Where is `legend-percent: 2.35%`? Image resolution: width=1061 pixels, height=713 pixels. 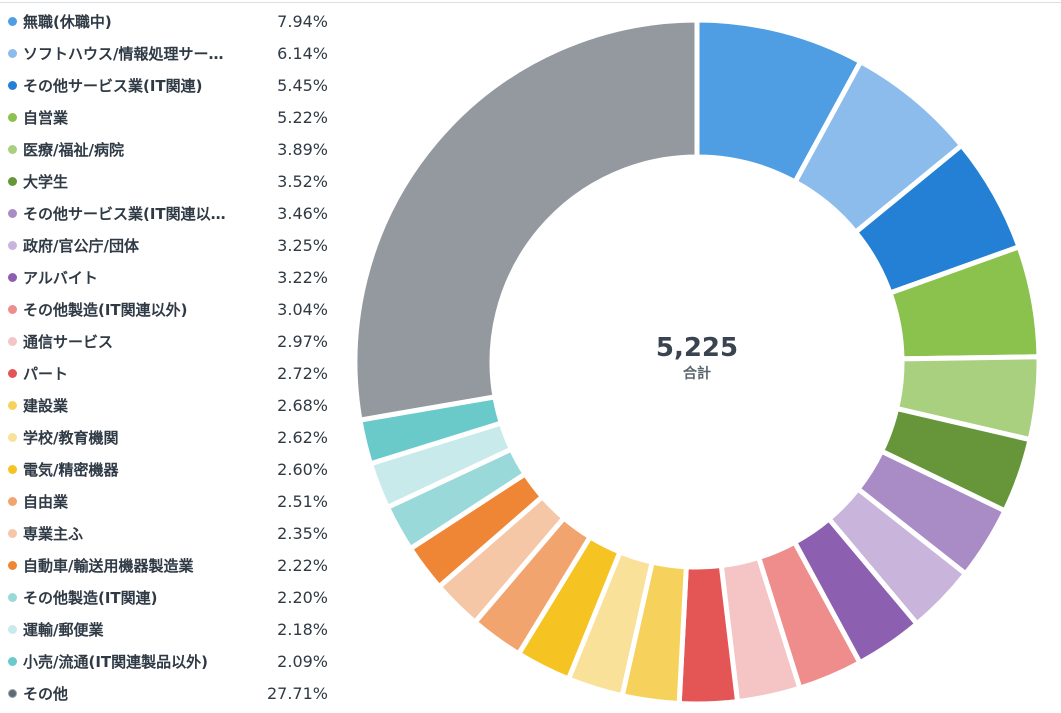
legend-percent: 2.35% is located at coordinates (302, 533).